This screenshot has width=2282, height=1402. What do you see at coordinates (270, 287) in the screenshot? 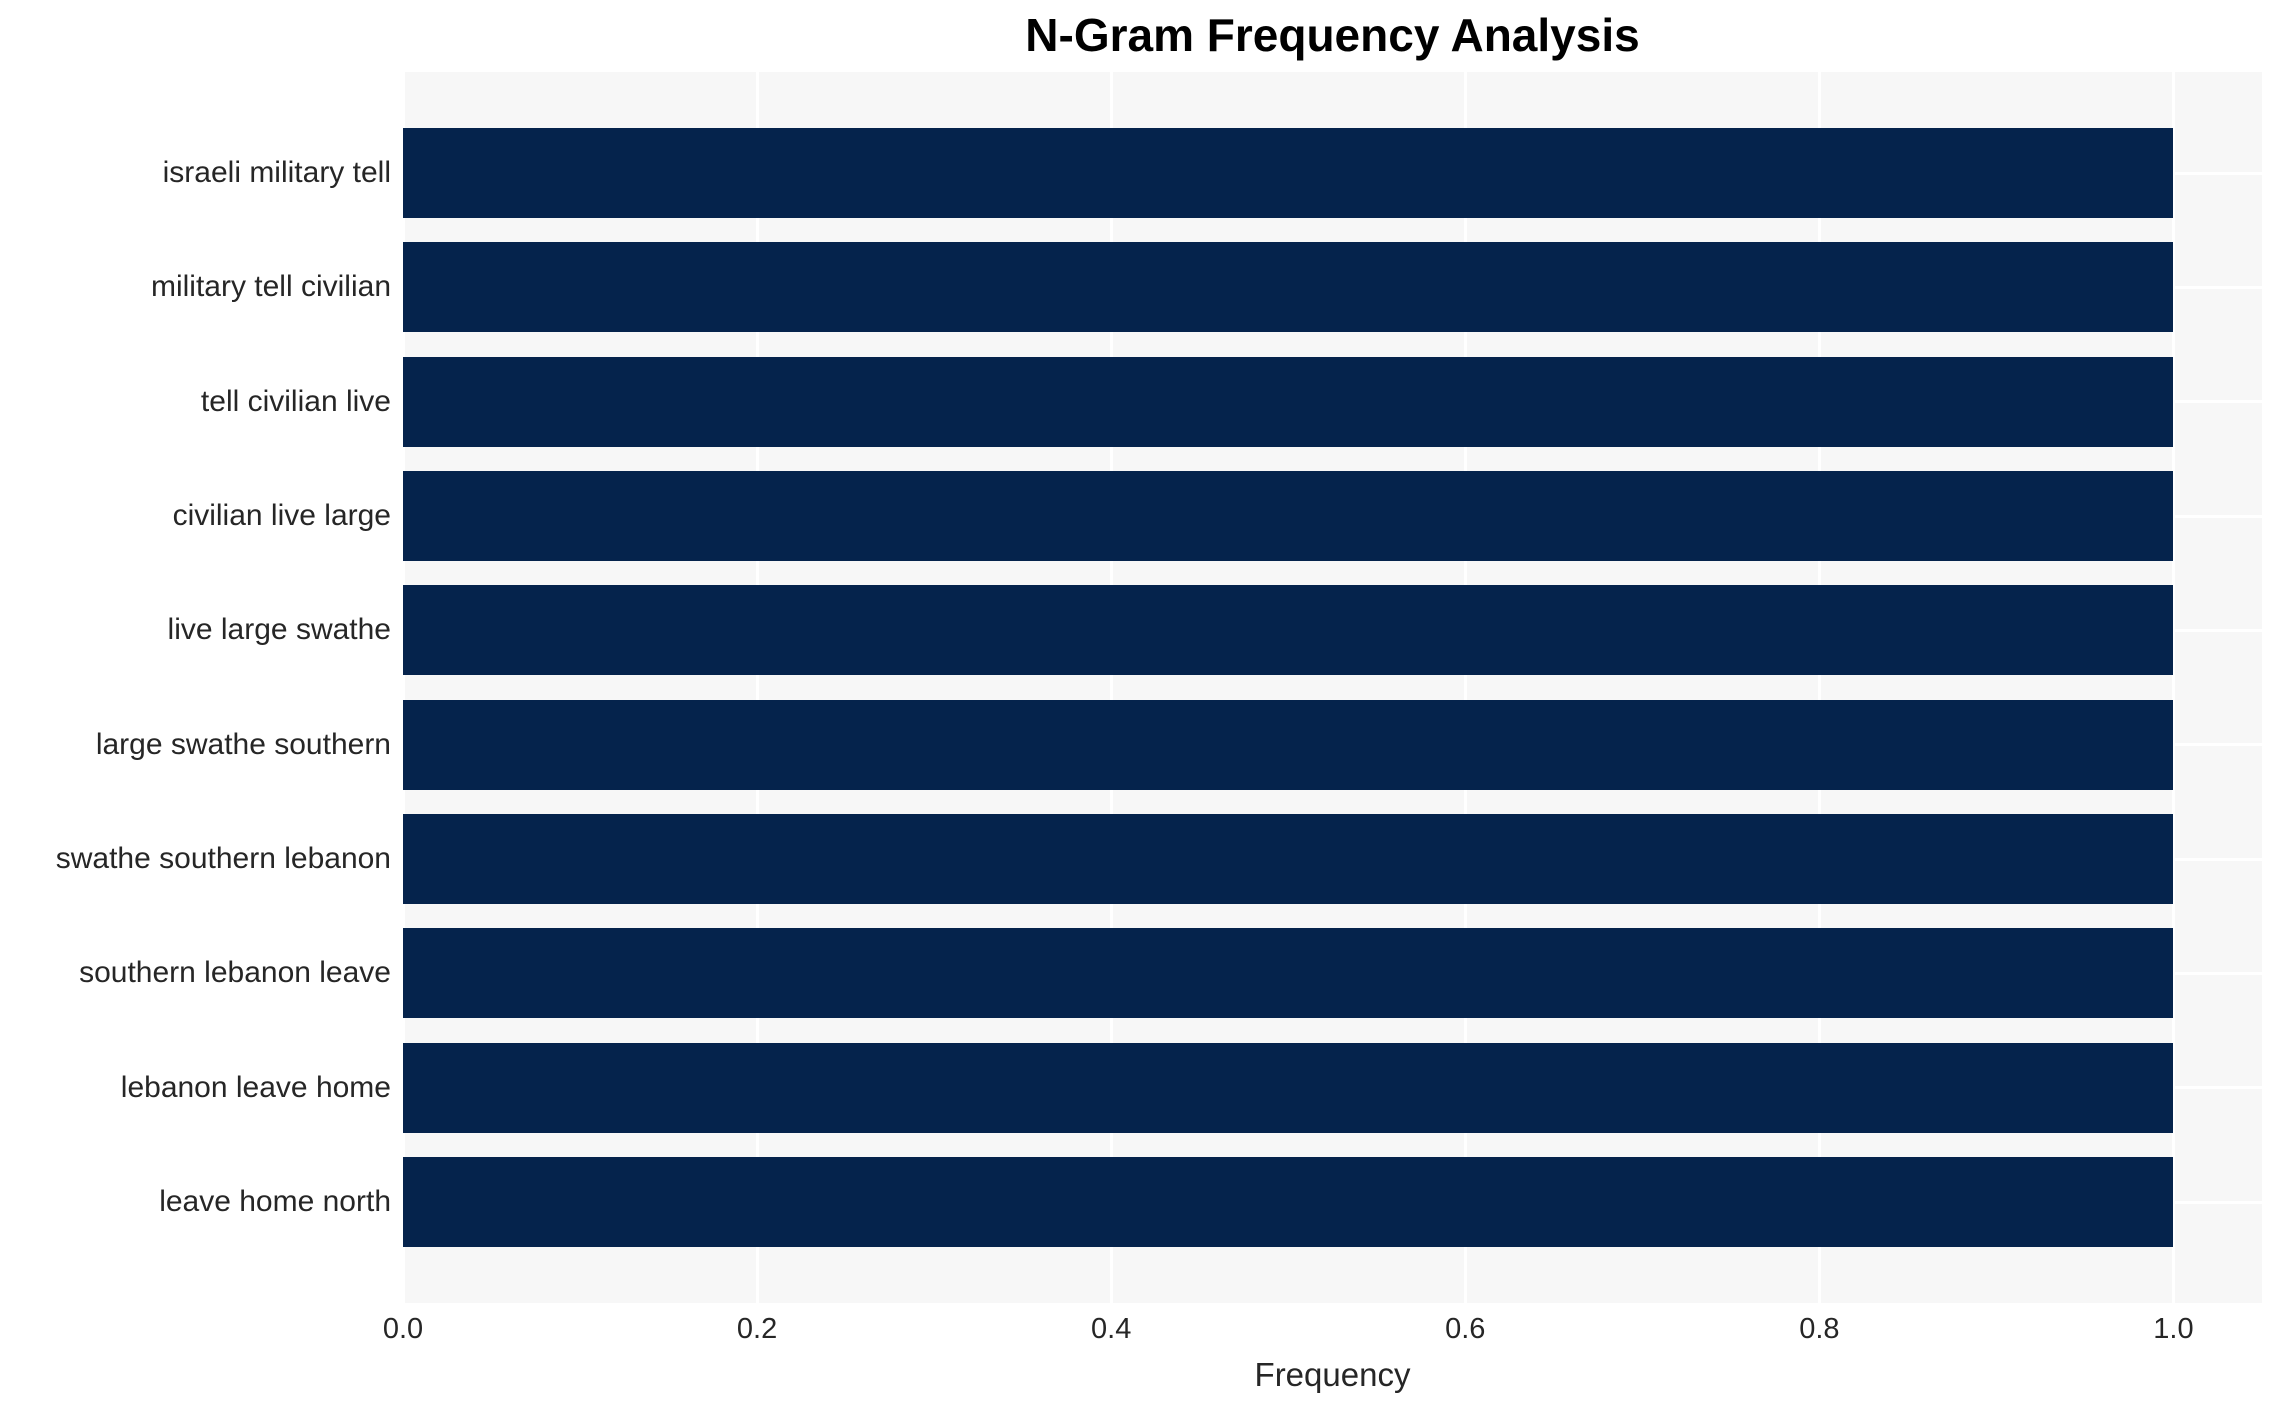
I see `y-tick-label: military tell civilian` at bounding box center [270, 287].